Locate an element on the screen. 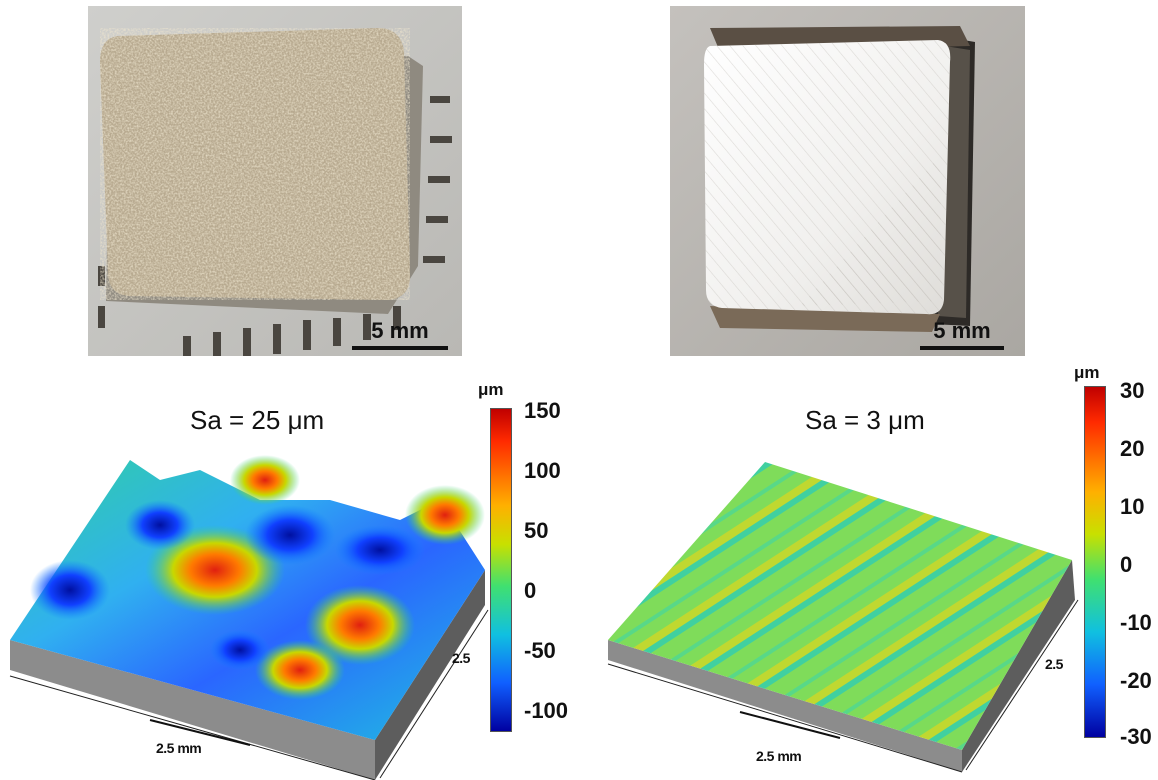  scale-bar-left: 5 mm is located at coordinates (400, 334).